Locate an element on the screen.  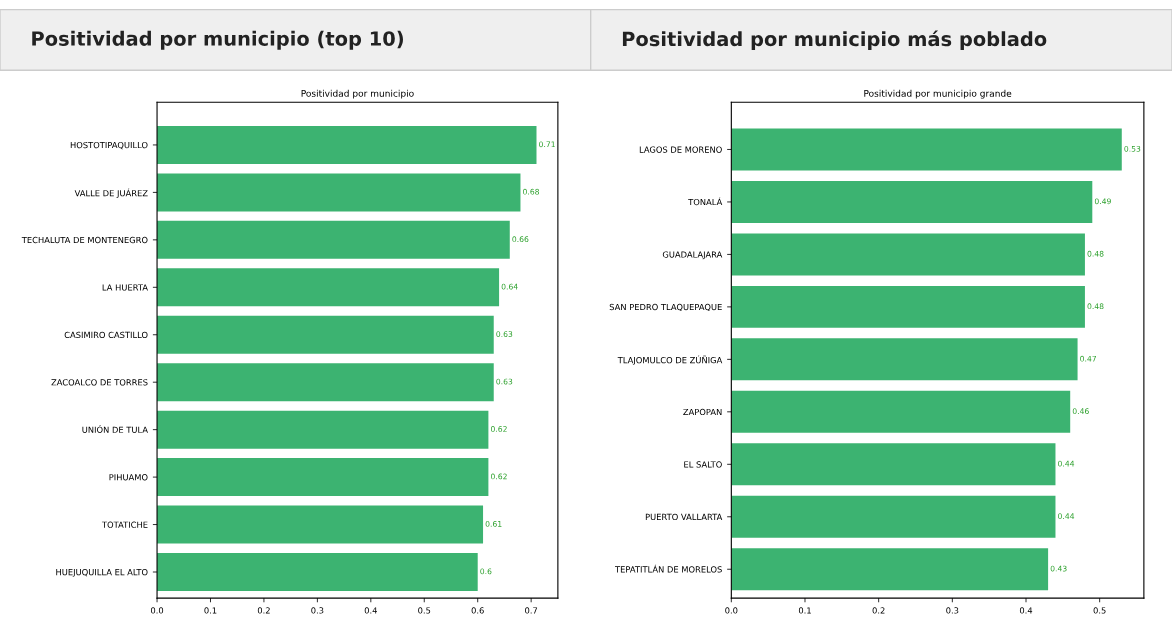
x-tick-label: 0.6 is located at coordinates (477, 610).